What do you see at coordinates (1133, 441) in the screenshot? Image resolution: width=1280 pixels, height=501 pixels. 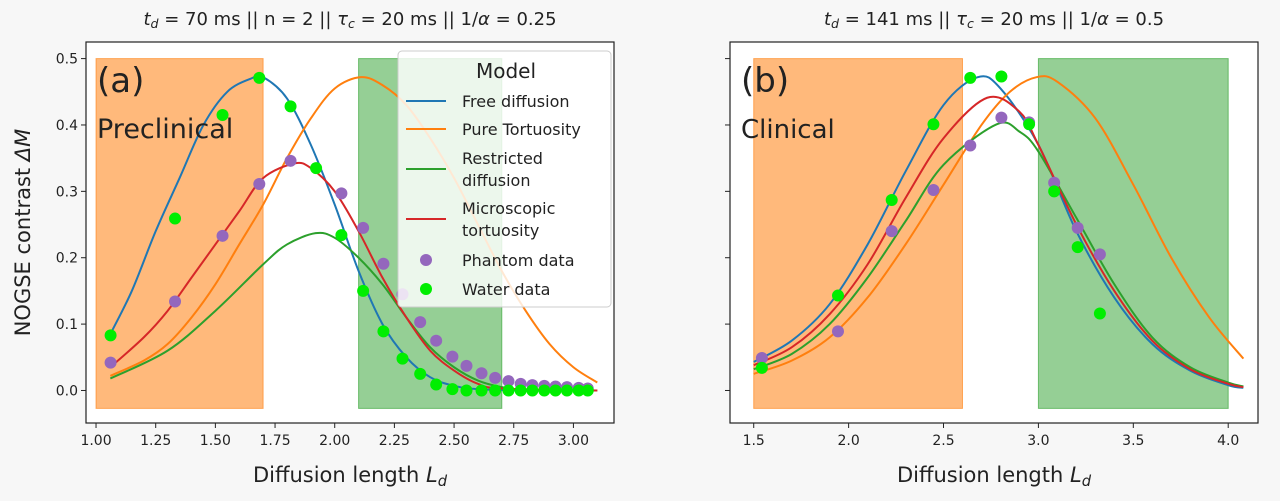 I see `x-tick-label: 3.5` at bounding box center [1133, 441].